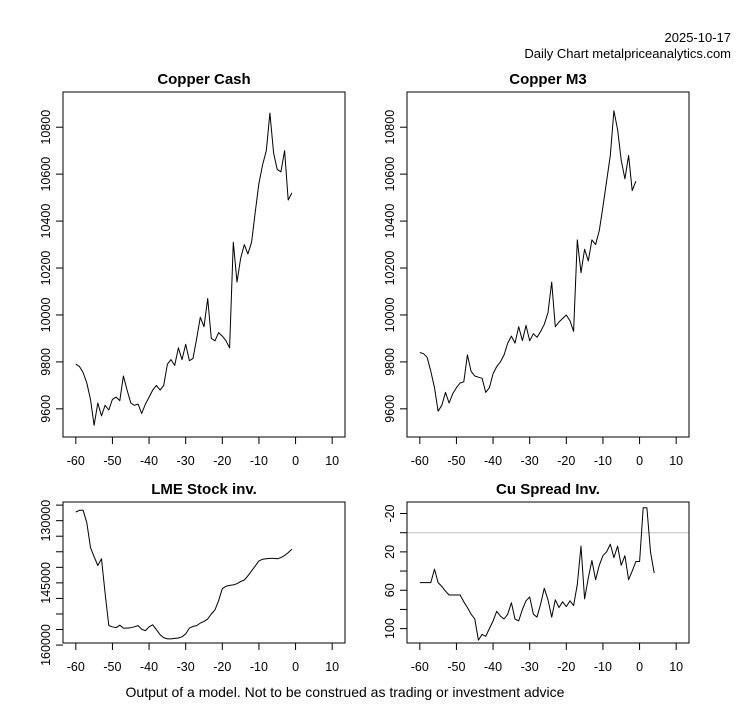 The image size is (753, 708). I want to click on chart-title: LME Stock inv., so click(204, 489).